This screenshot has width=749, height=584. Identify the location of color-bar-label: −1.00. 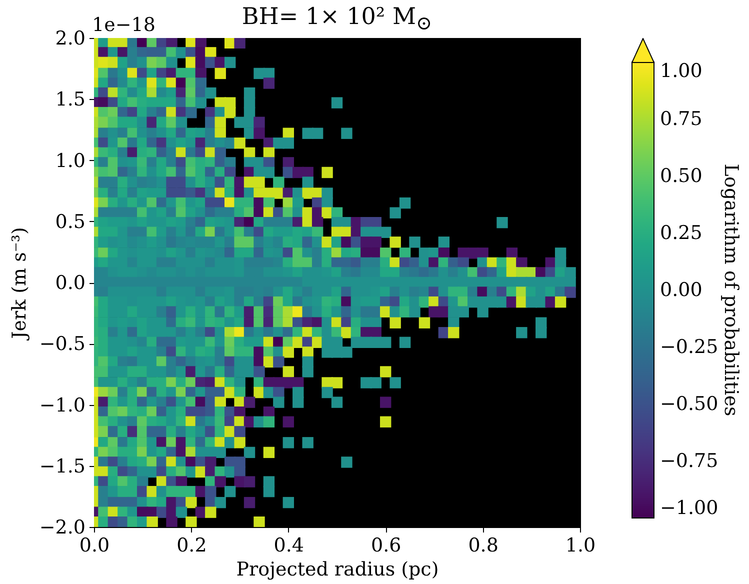
(689, 508).